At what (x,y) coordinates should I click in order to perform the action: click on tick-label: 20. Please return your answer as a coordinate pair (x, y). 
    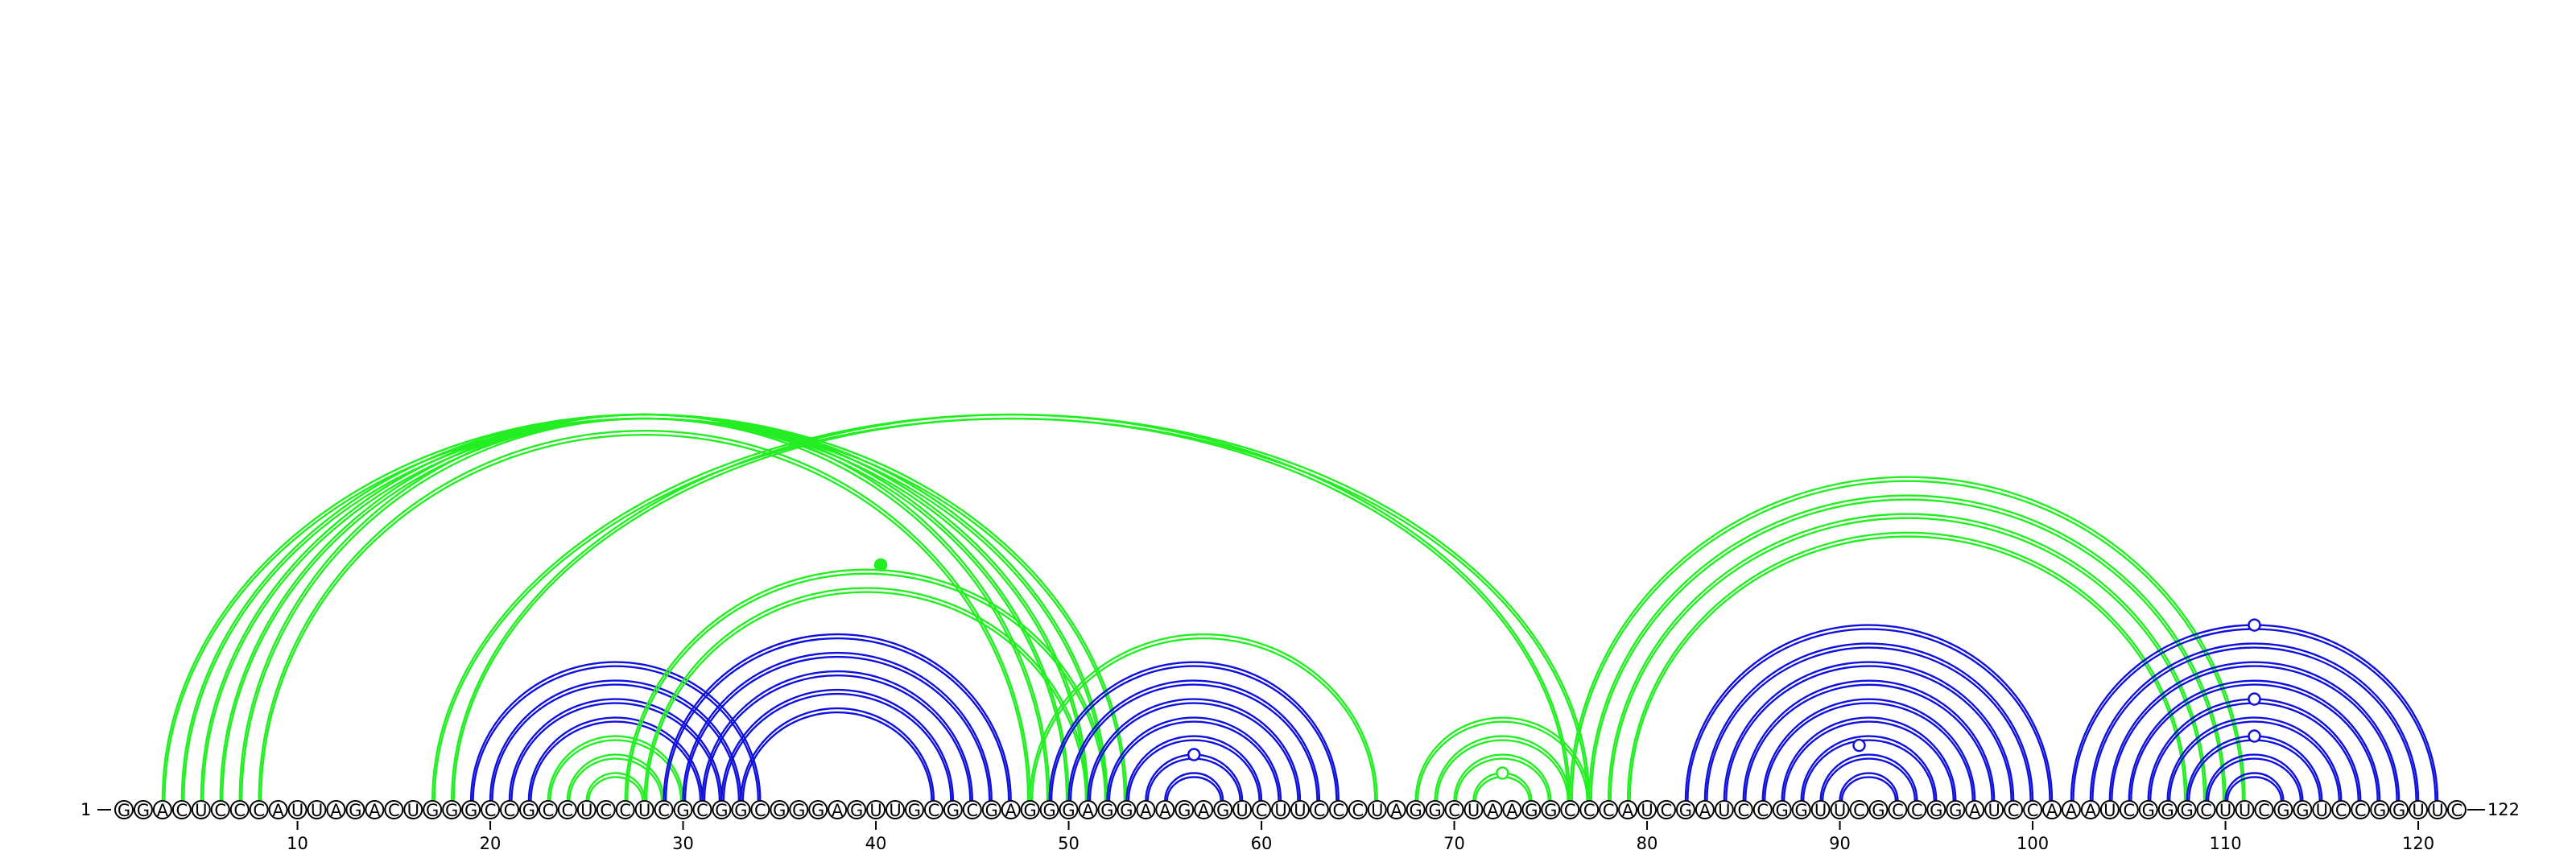
    Looking at the image, I should click on (491, 844).